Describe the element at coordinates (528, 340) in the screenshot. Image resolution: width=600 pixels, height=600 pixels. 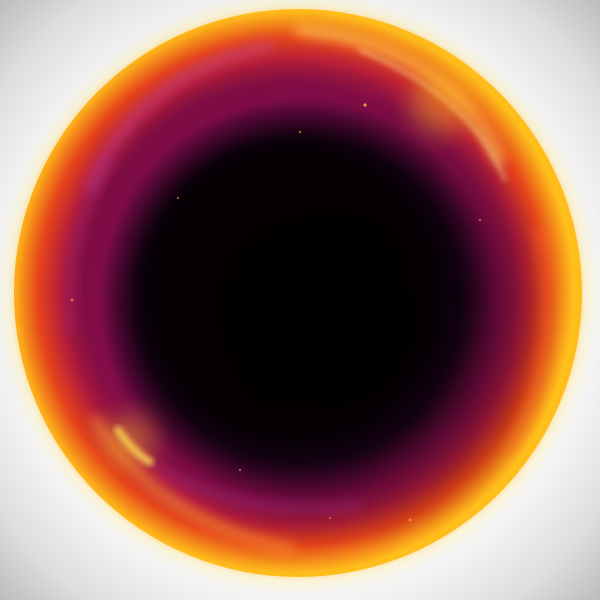
I see `streak-right-red` at that location.